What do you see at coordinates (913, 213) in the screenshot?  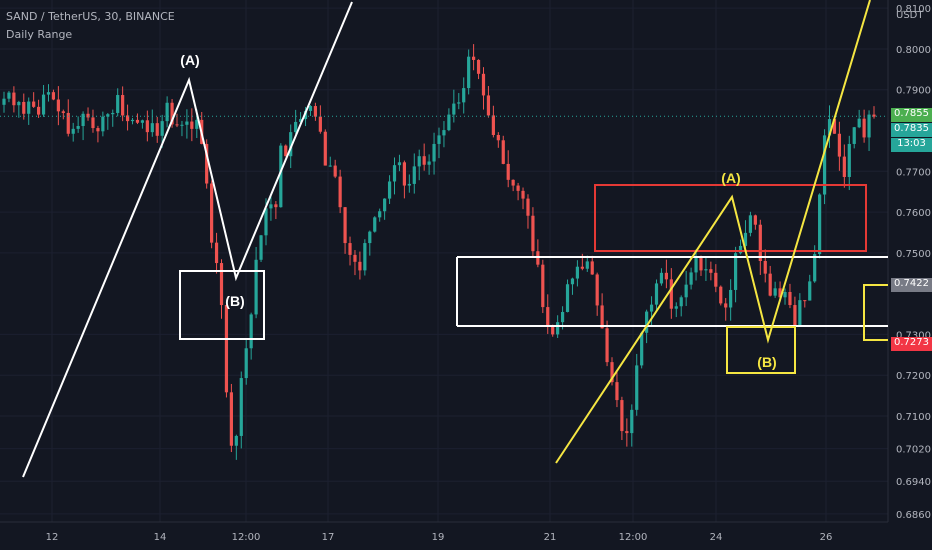 I see `price-tick-label: 0.7600` at bounding box center [913, 213].